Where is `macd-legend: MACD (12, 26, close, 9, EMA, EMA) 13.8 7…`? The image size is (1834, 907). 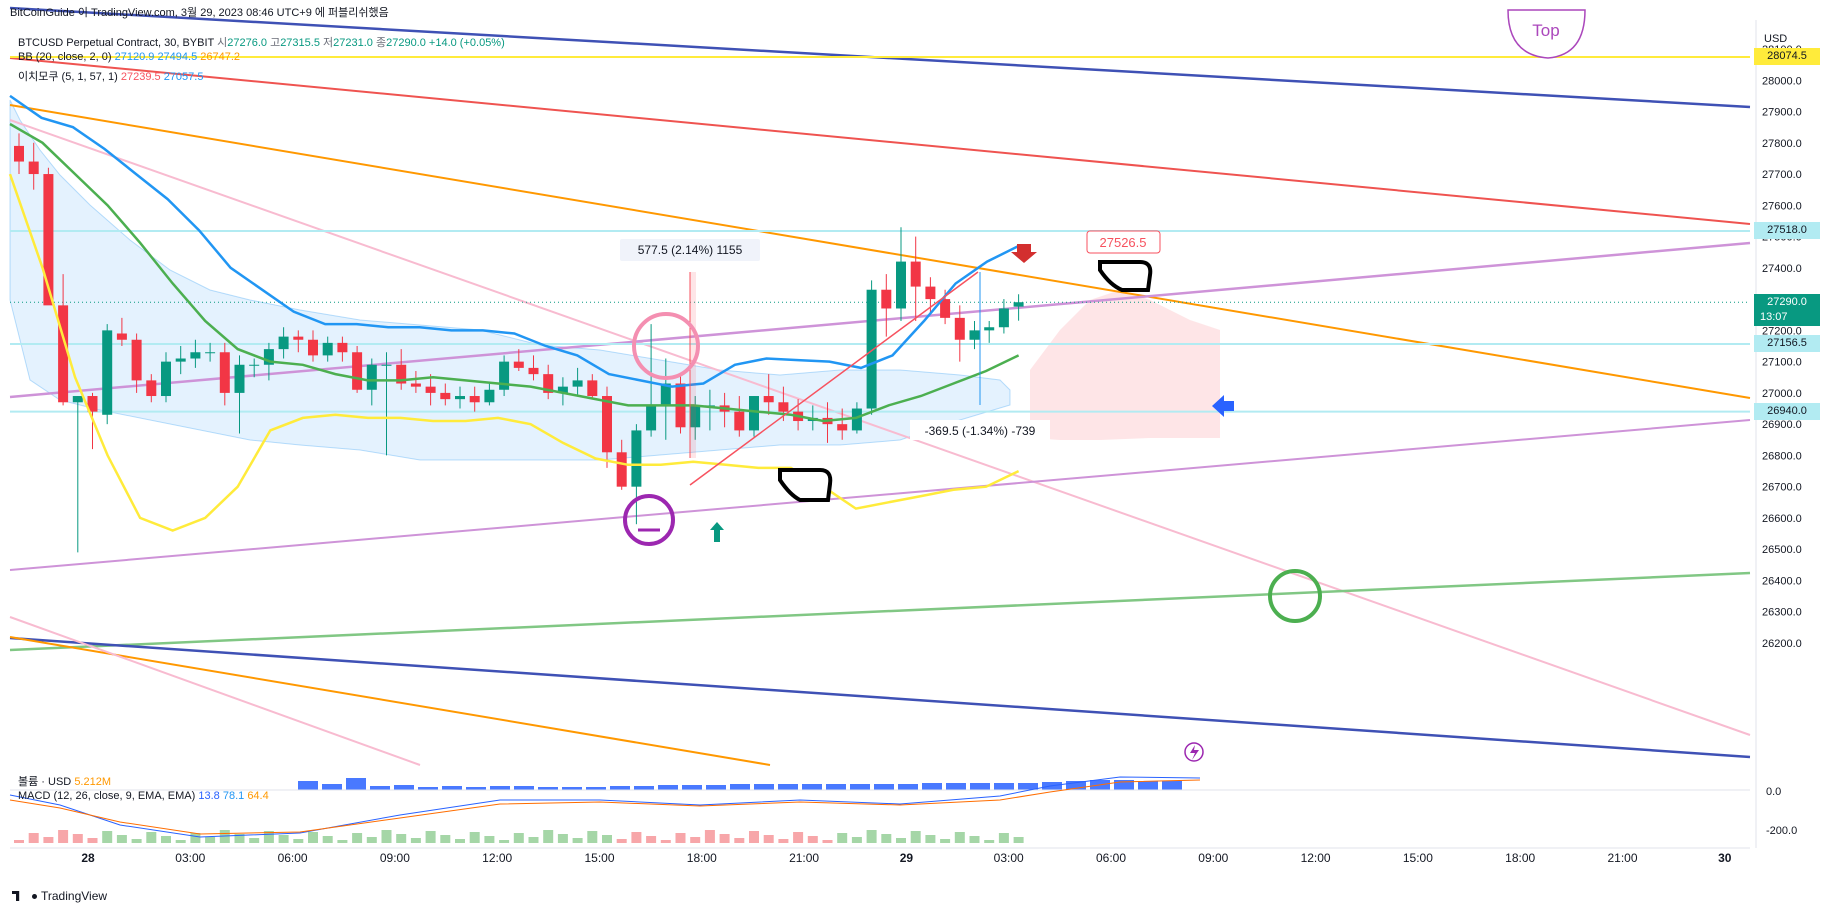 macd-legend: MACD (12, 26, close, 9, EMA, EMA) 13.8 7… is located at coordinates (143, 796).